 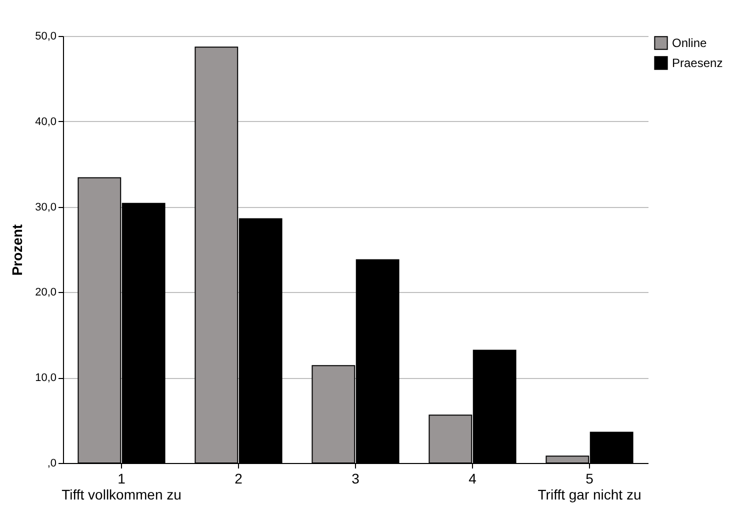 What do you see at coordinates (45, 207) in the screenshot?
I see `y-tick-label: 30,0` at bounding box center [45, 207].